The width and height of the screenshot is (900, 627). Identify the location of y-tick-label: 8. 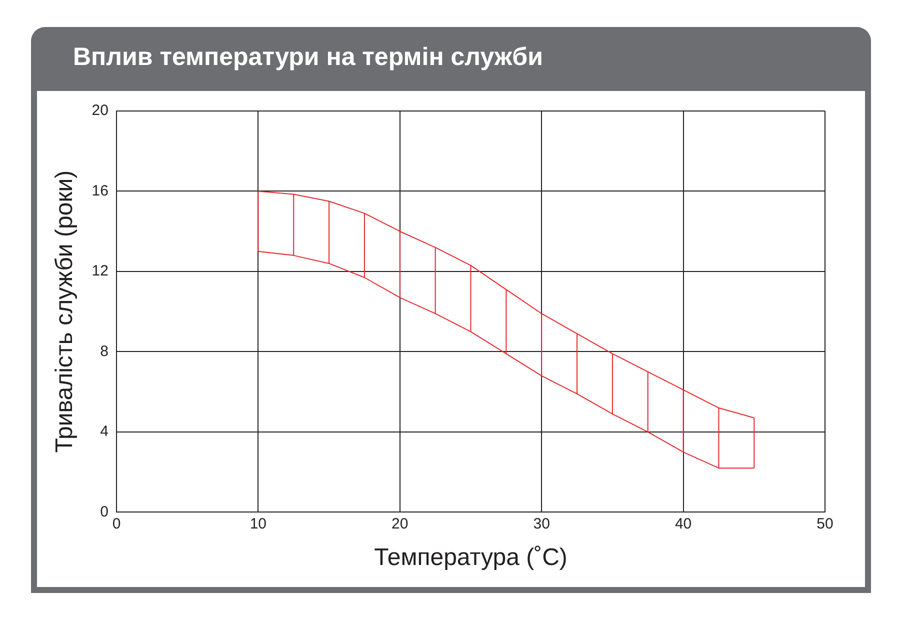
(104, 351).